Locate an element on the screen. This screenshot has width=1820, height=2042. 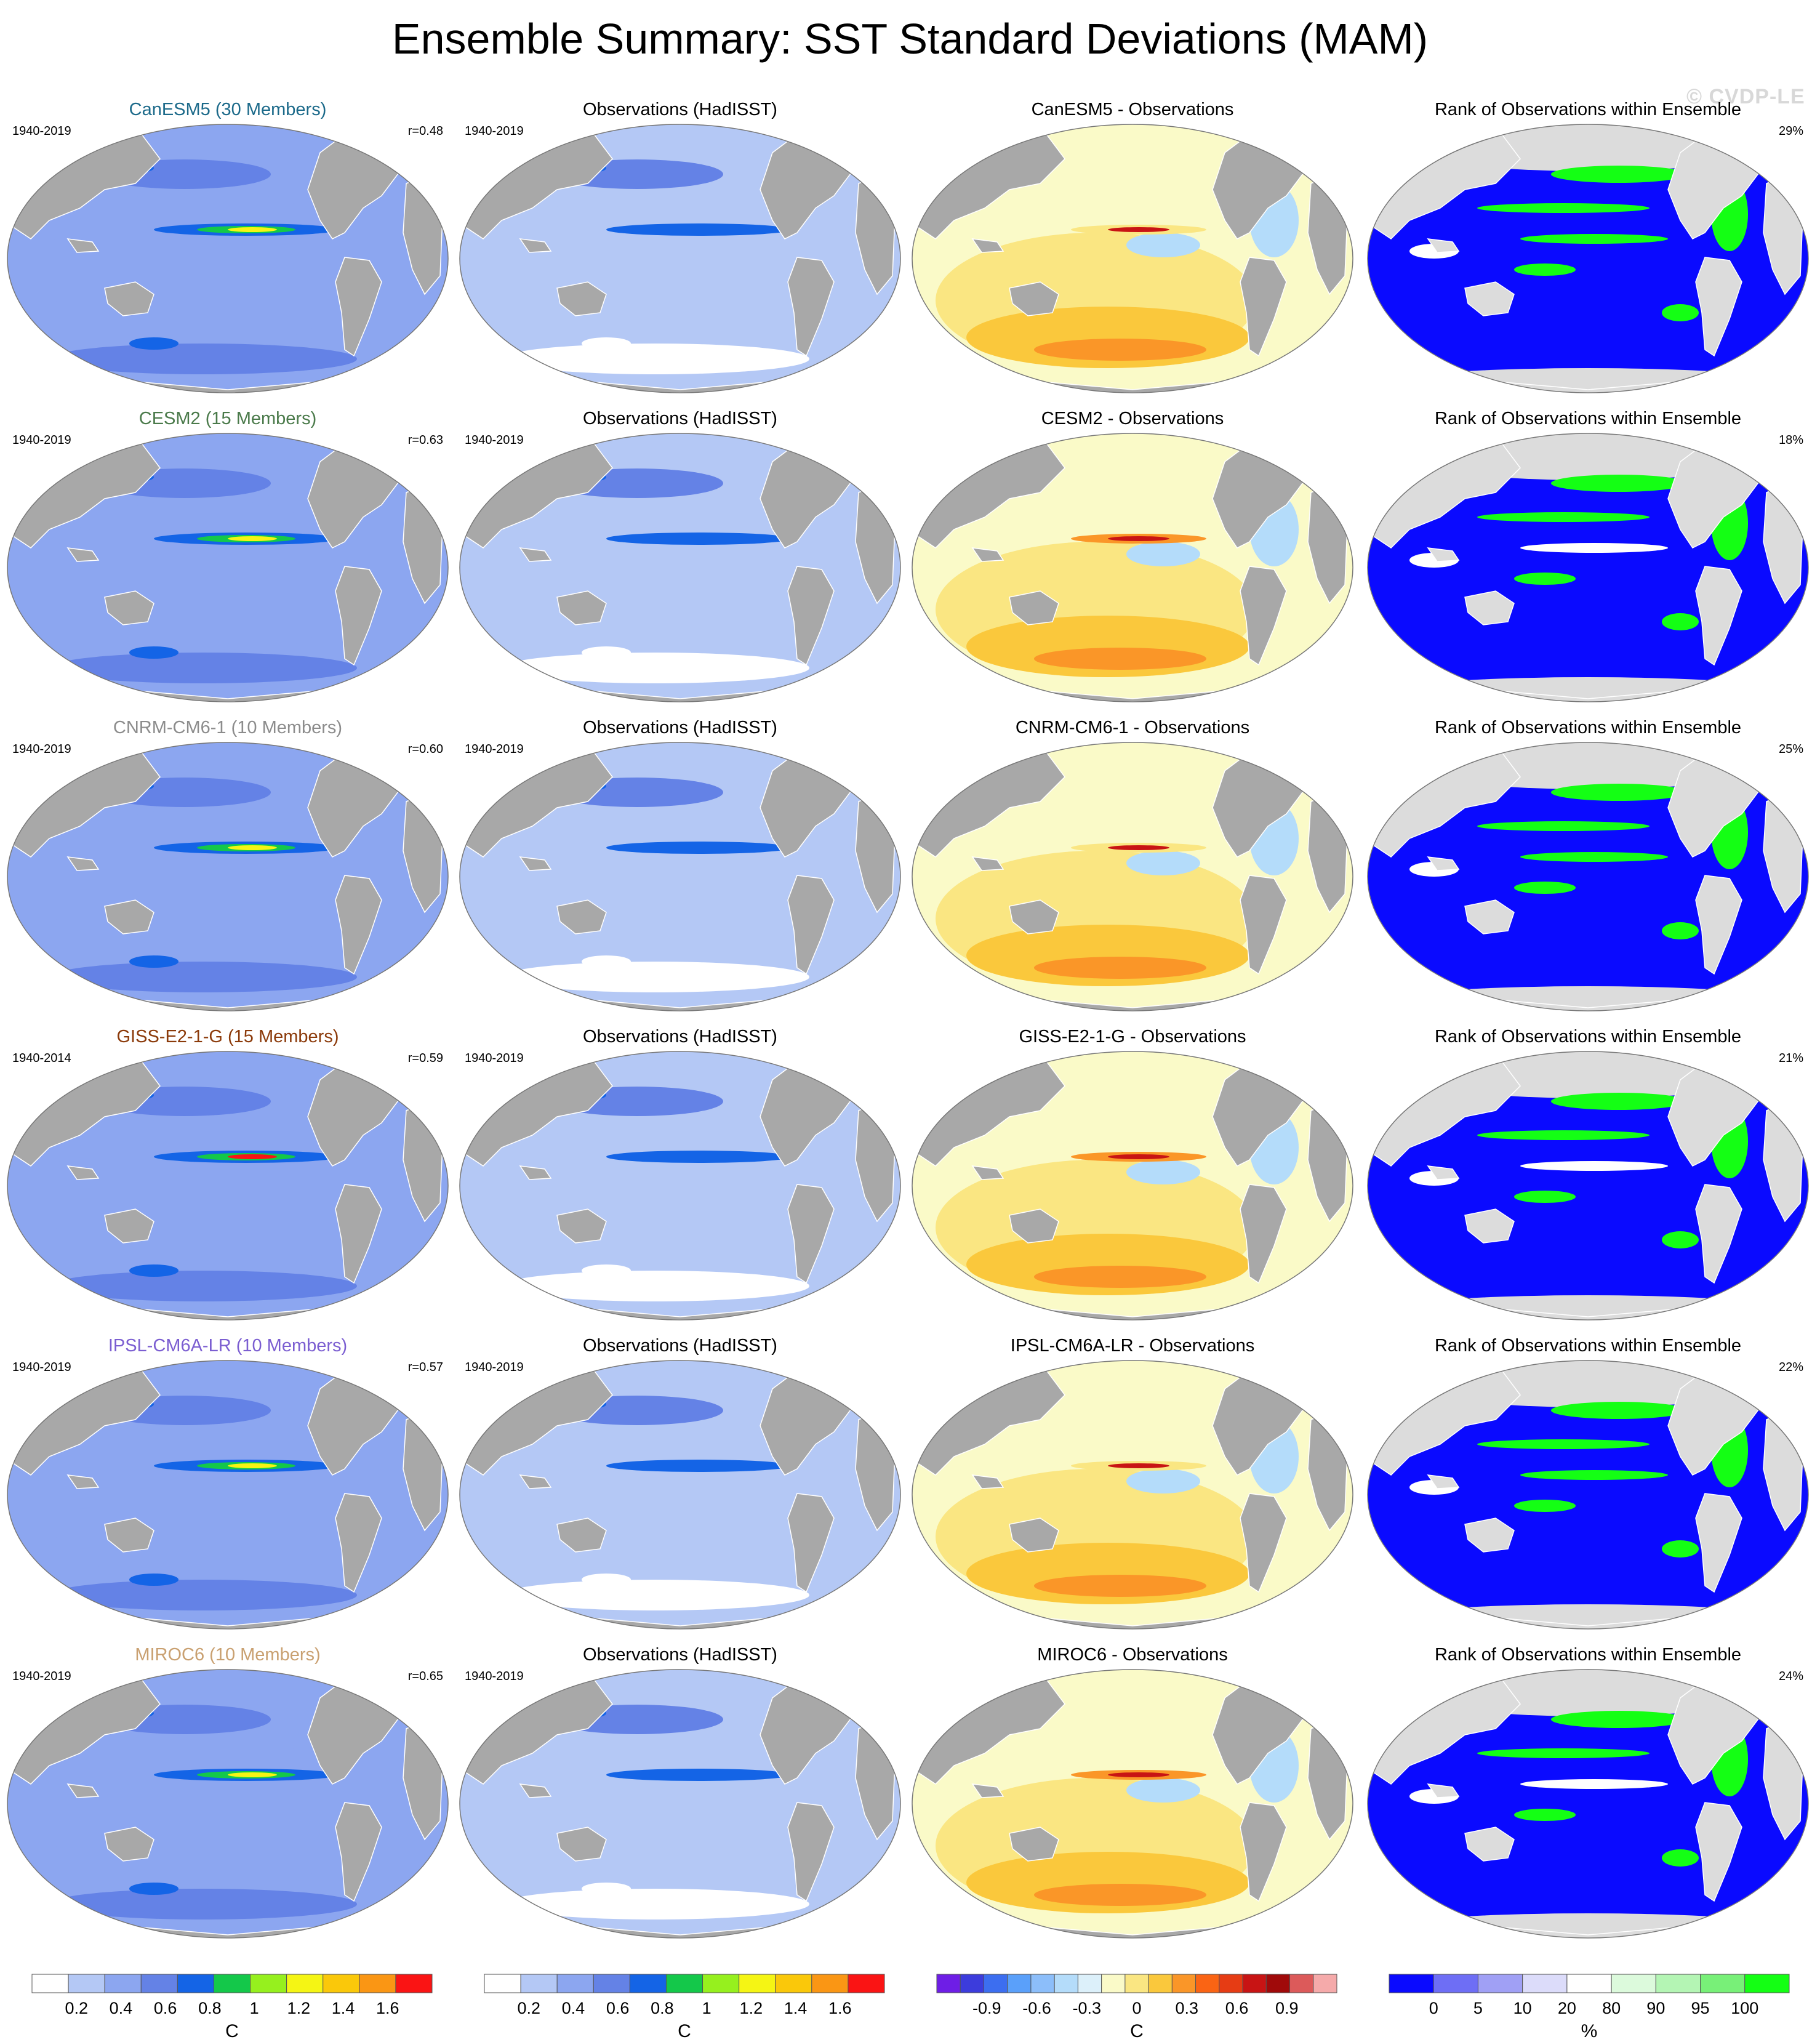
colorbar-rank-4: 0 5 10 20 80 90 95 100% is located at coordinates (1591, 2007).